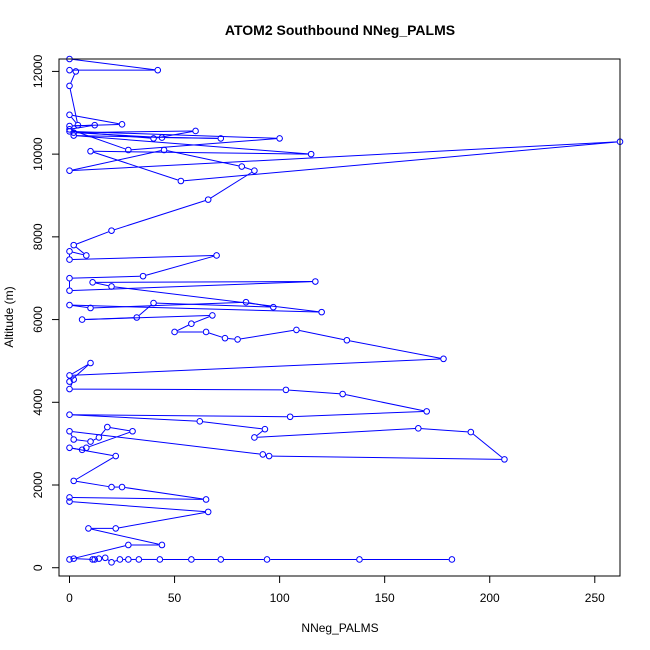  Describe the element at coordinates (38, 236) in the screenshot. I see `y-tick-label: 8000` at that location.